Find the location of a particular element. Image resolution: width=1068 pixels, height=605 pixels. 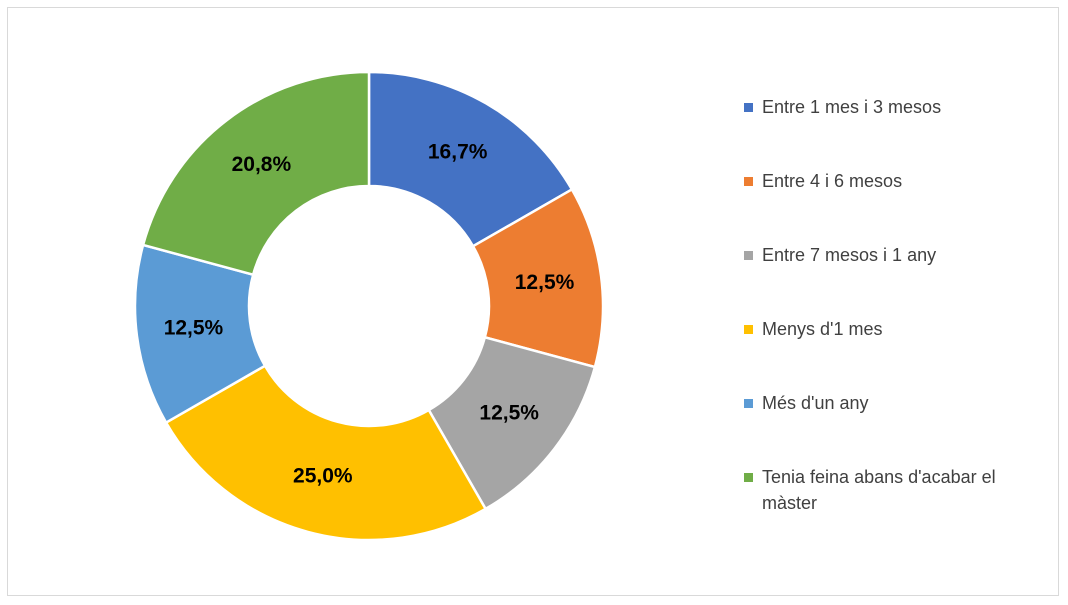

legend-label: Entre 1 mes i 3 mesos is located at coordinates (852, 107).